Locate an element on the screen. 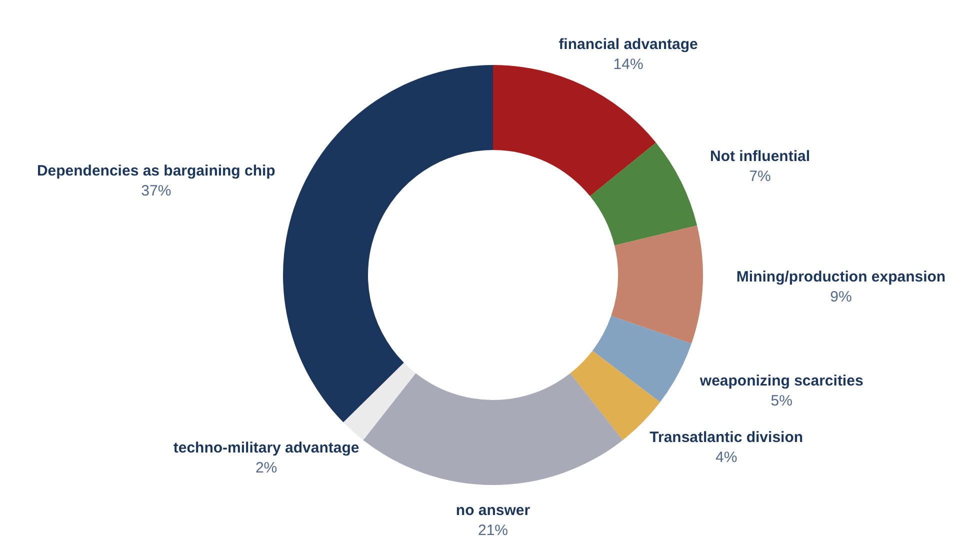 The width and height of the screenshot is (969, 542). slice-label: Dependencies as bargaining chip is located at coordinates (156, 171).